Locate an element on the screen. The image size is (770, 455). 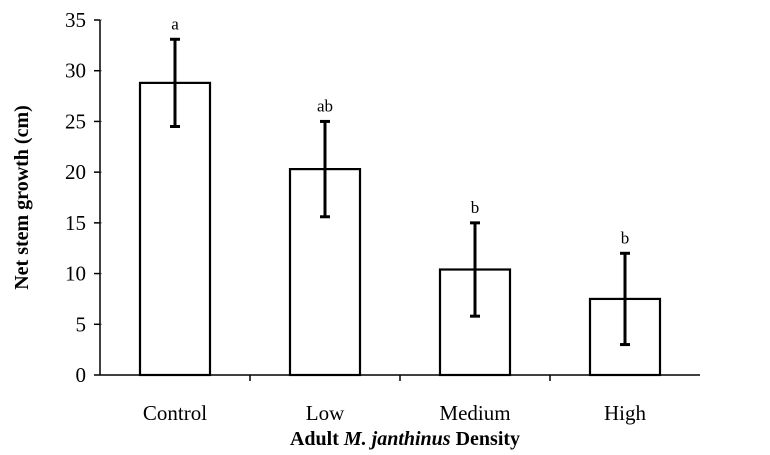
error-bar-high is located at coordinates (625, 299).